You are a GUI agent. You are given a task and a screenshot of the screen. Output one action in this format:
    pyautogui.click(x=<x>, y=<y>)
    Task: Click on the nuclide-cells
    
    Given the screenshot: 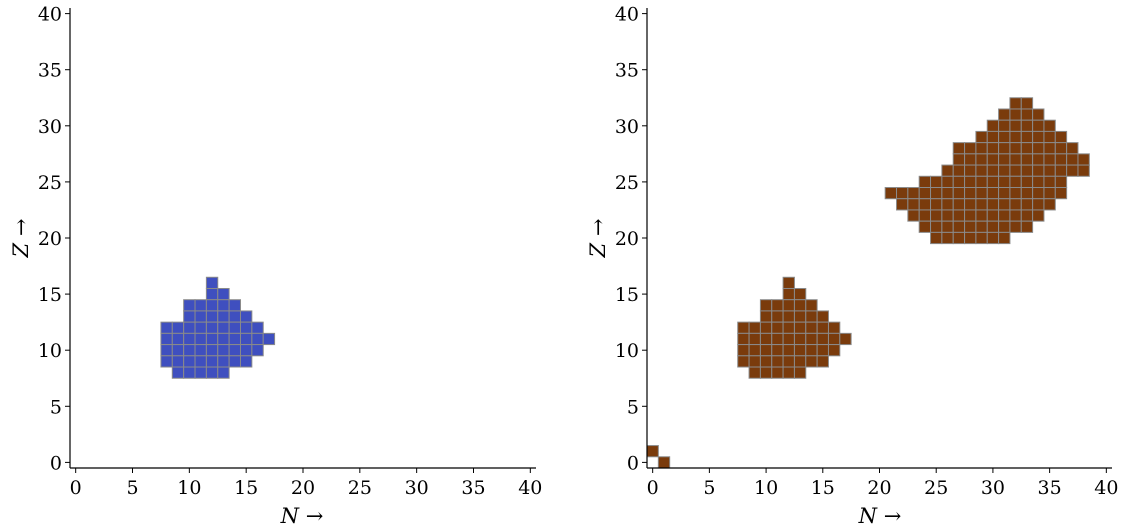 What is the action you would take?
    pyautogui.click(x=218, y=327)
    